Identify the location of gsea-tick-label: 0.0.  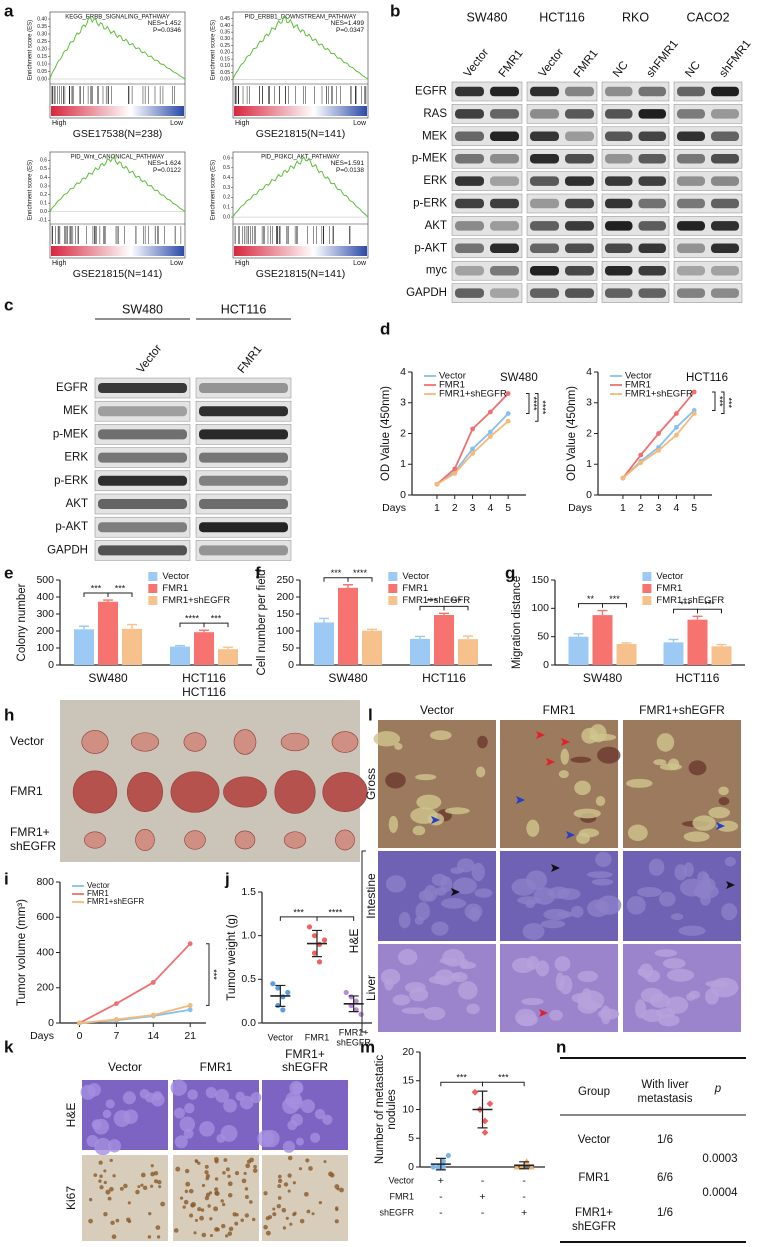
(226, 217).